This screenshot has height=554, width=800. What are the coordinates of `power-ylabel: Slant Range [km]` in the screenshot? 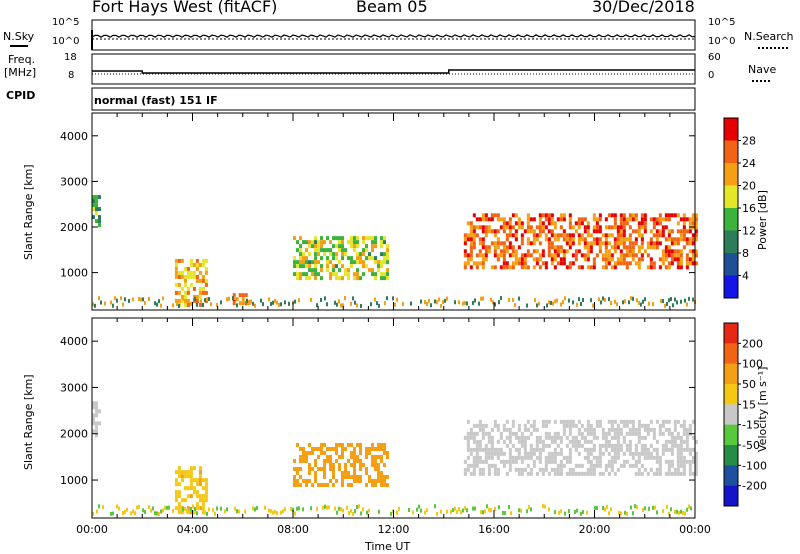 It's located at (28, 212).